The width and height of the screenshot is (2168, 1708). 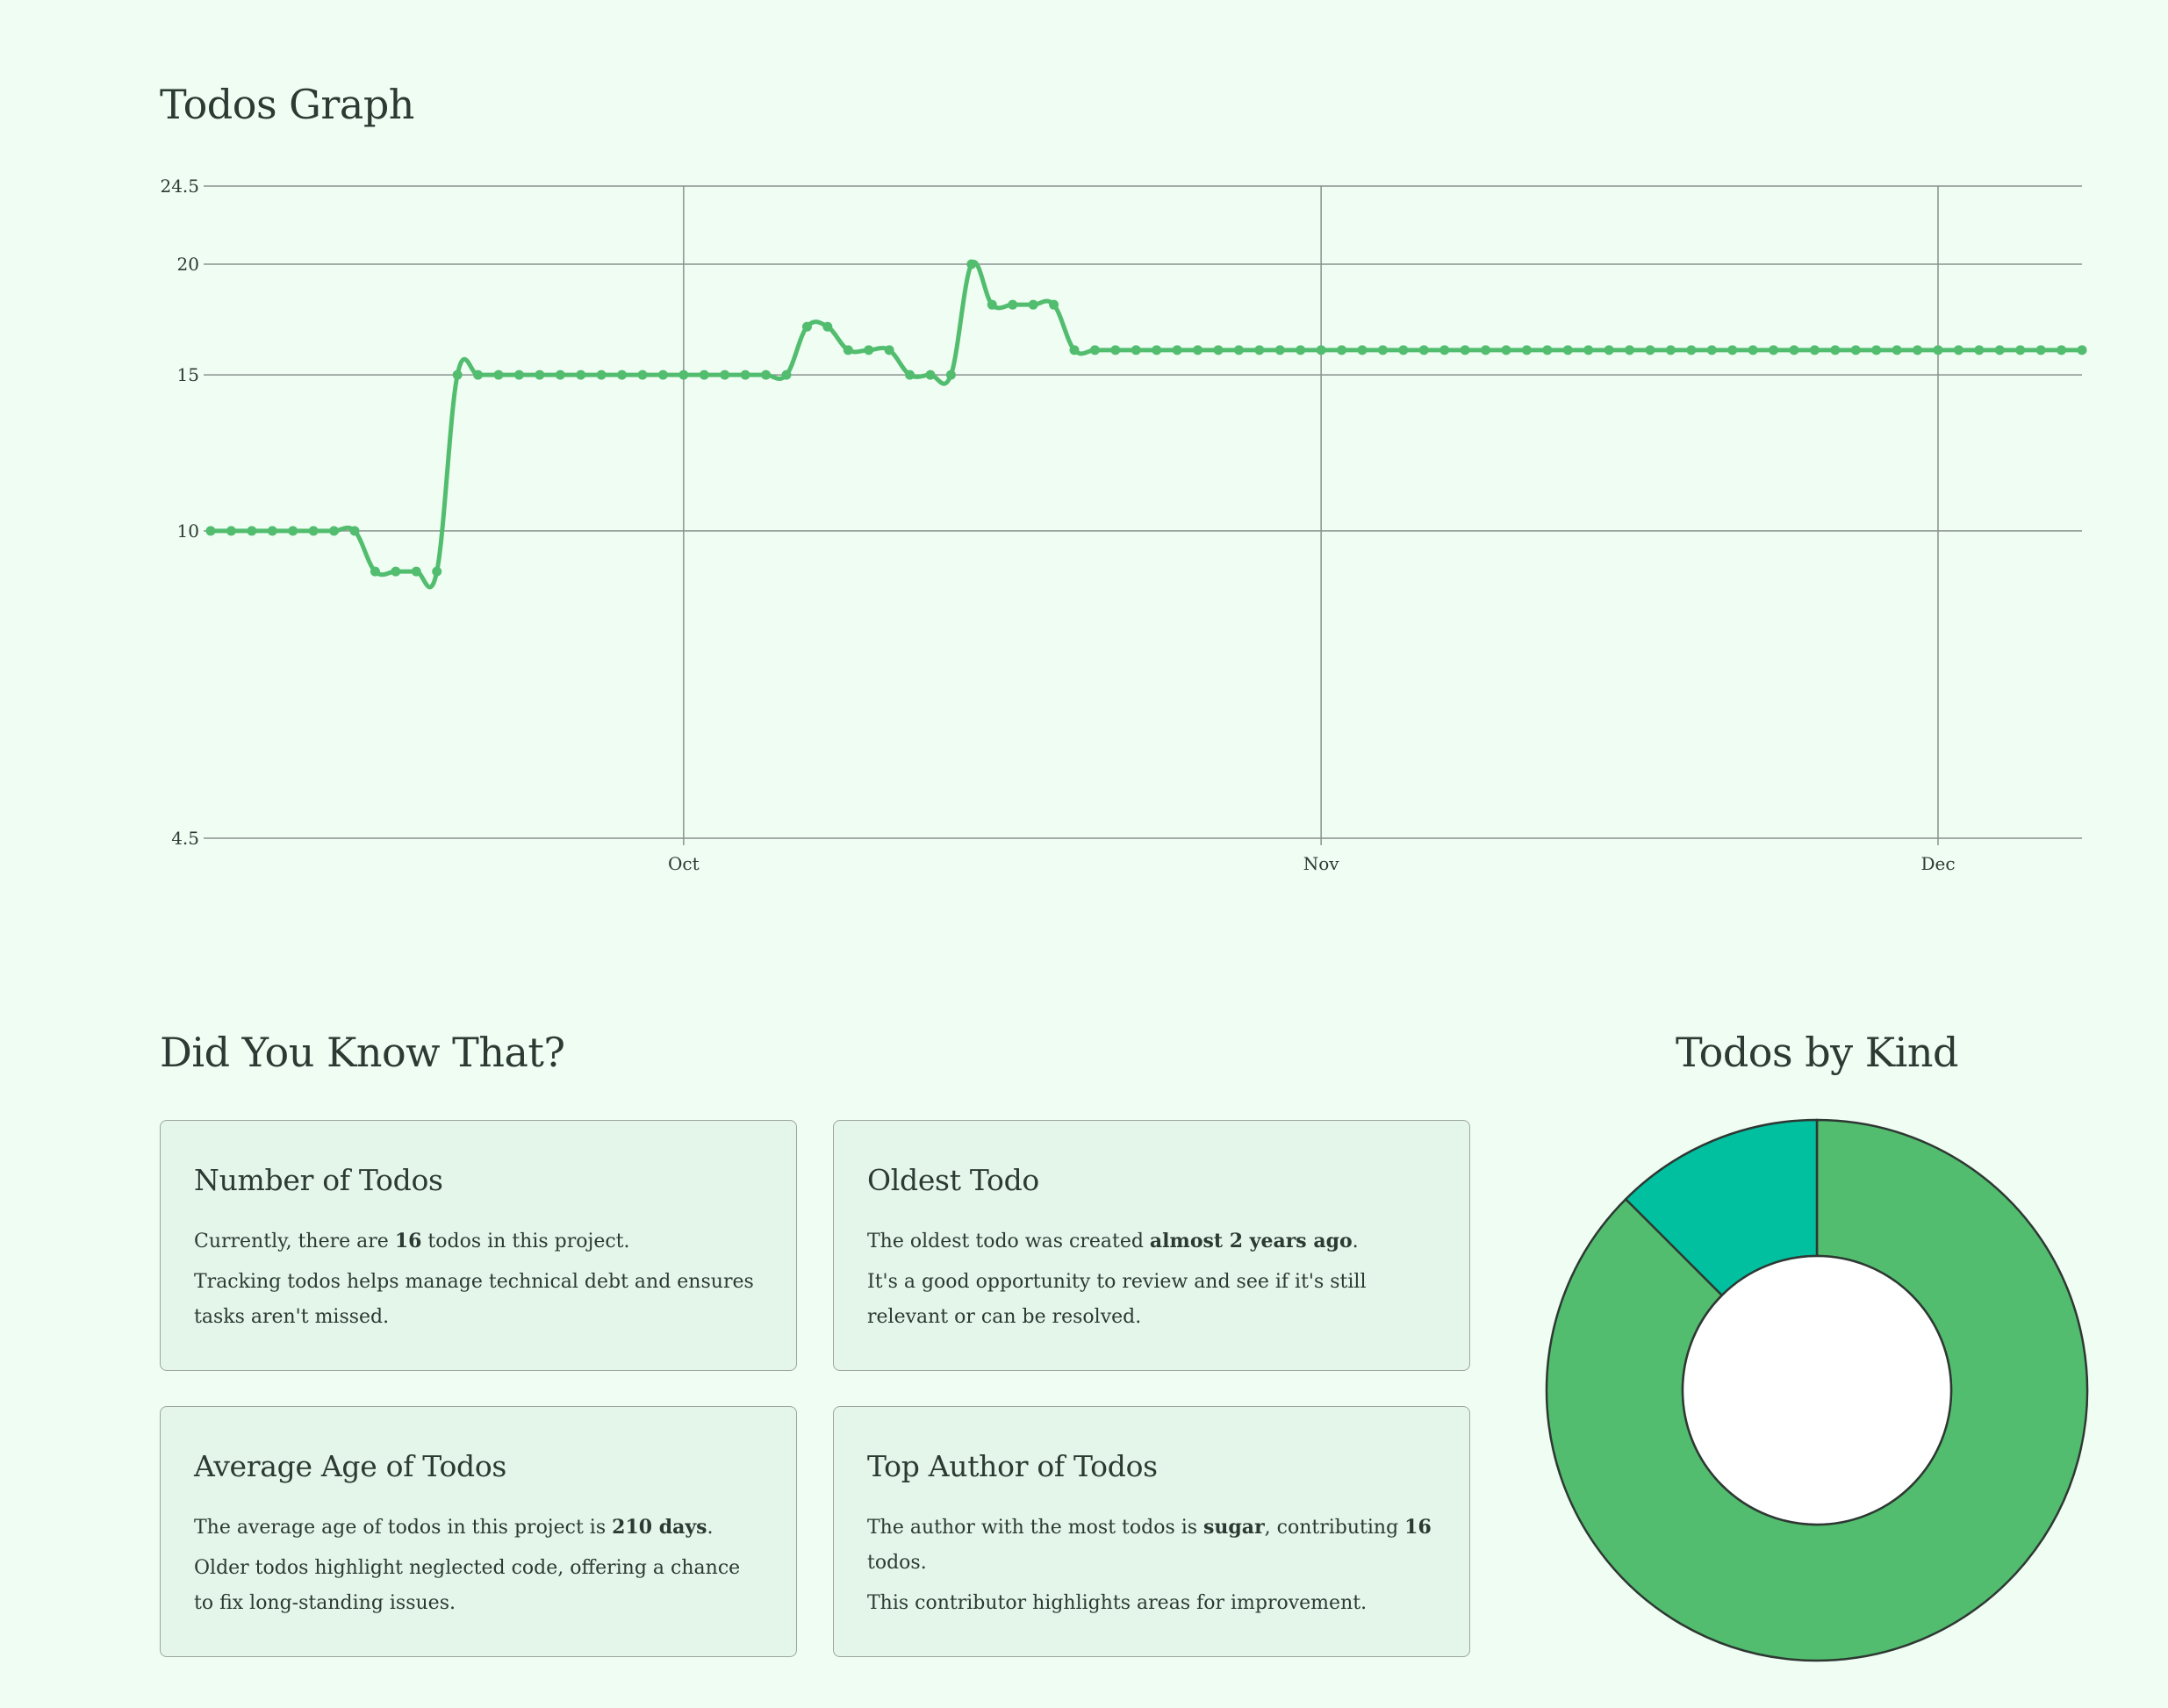 I want to click on top-author-count: 16, so click(x=1418, y=1527).